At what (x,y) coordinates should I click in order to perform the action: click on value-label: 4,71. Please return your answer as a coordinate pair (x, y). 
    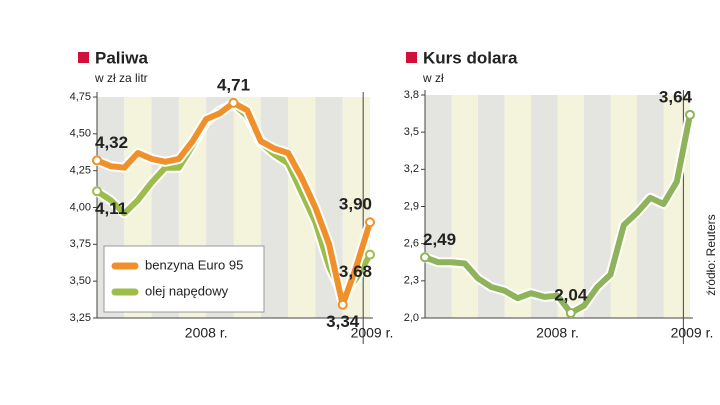
    Looking at the image, I should click on (233, 84).